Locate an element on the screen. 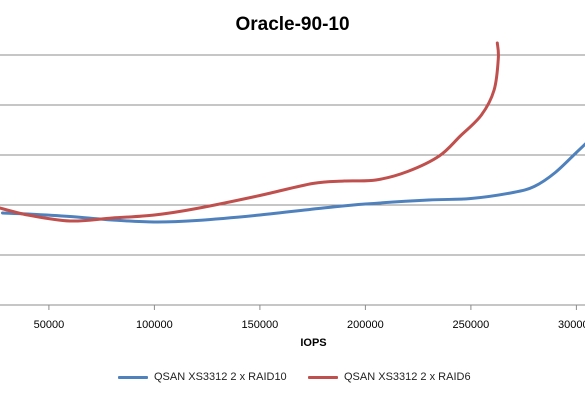 This screenshot has height=401, width=585. x-tick-label-300000: 300000 is located at coordinates (571, 325).